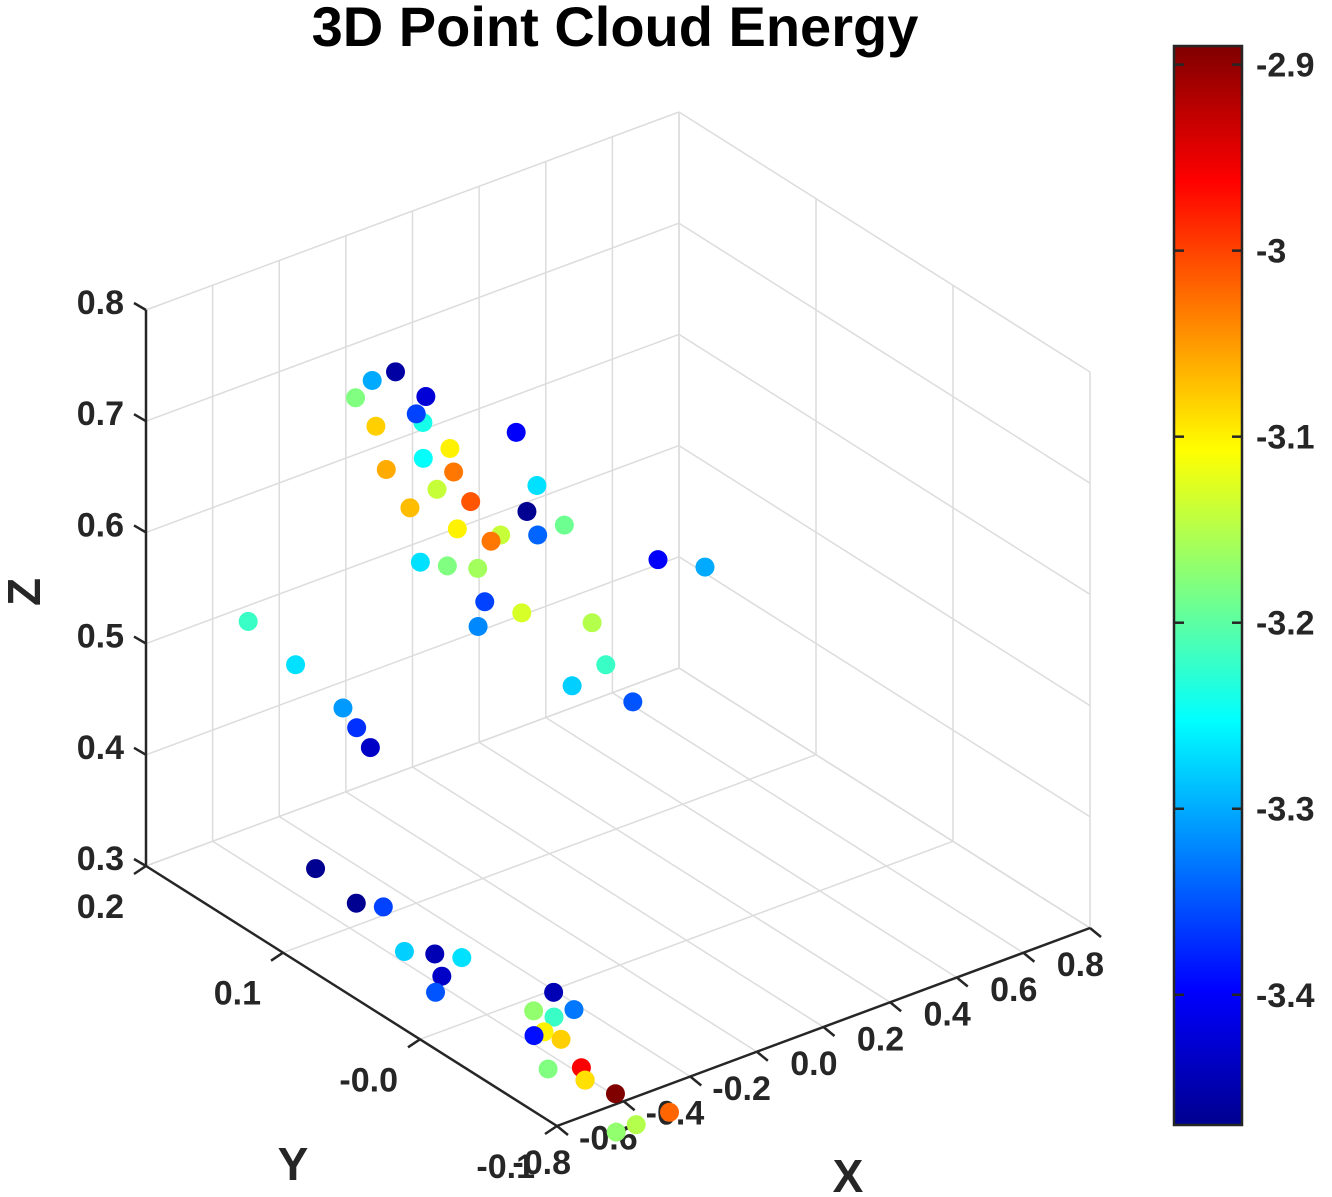 This screenshot has height=1197, width=1332. Describe the element at coordinates (368, 1080) in the screenshot. I see `y-tick-label: -0.0` at that location.